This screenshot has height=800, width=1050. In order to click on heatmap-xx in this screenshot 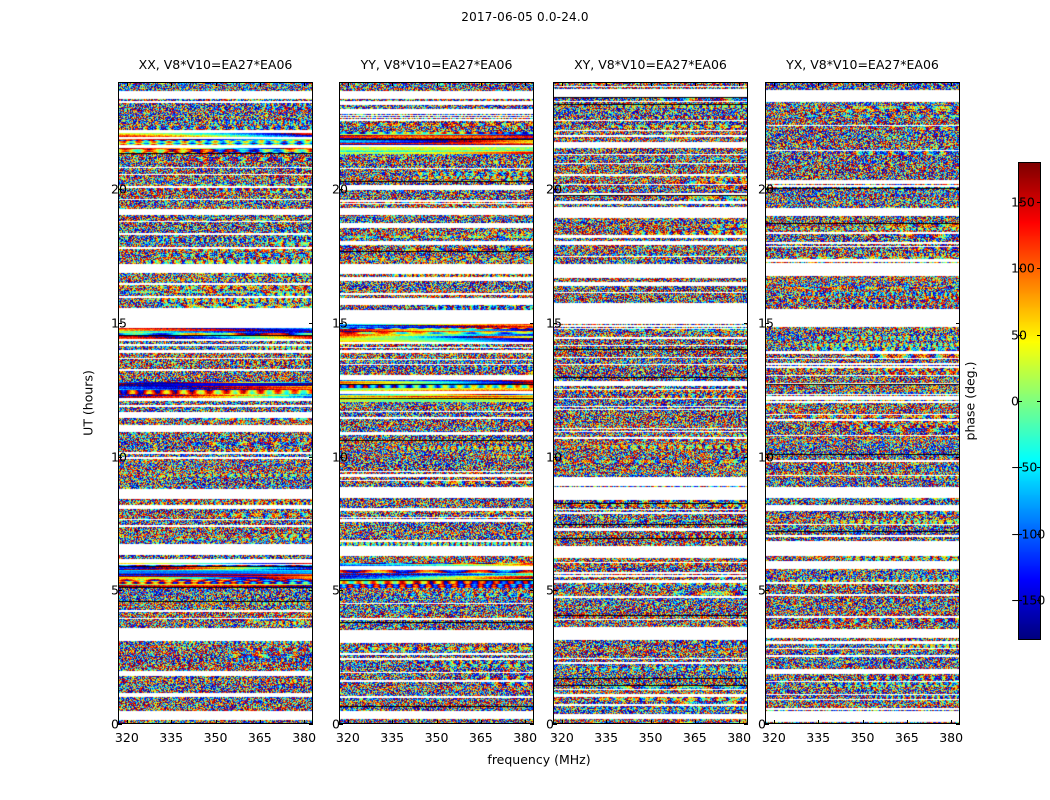, I will do `click(215, 403)`.